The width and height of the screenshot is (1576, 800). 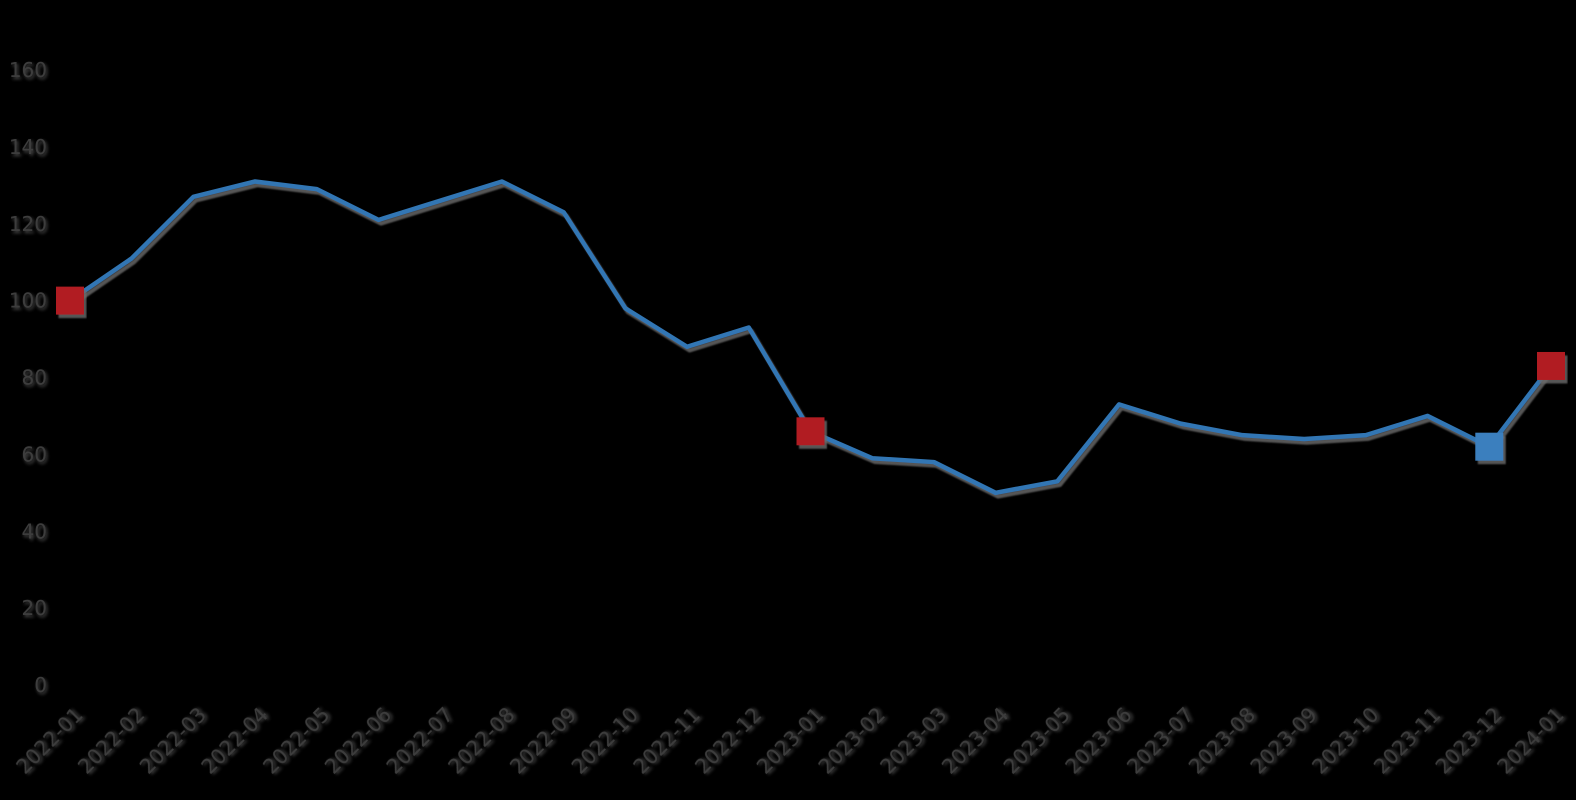 I want to click on y-tick-label: 140, so click(x=28, y=147).